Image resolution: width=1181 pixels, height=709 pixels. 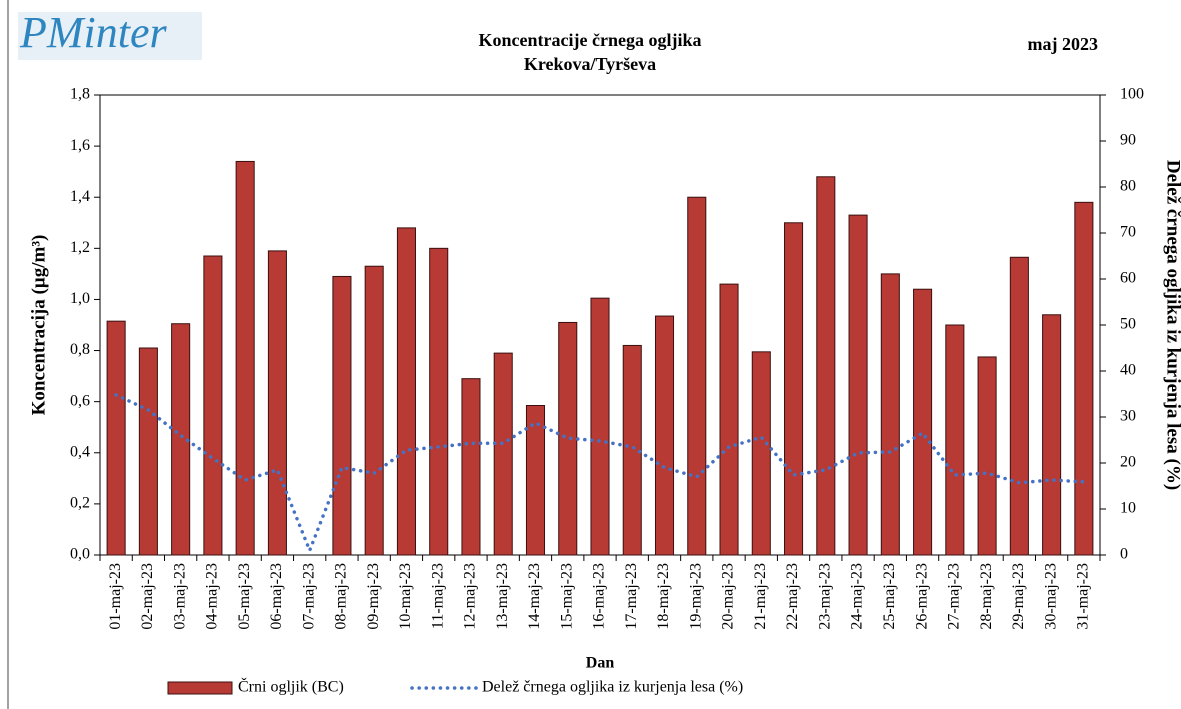 What do you see at coordinates (1132, 94) in the screenshot?
I see `y2-tick-label: 100` at bounding box center [1132, 94].